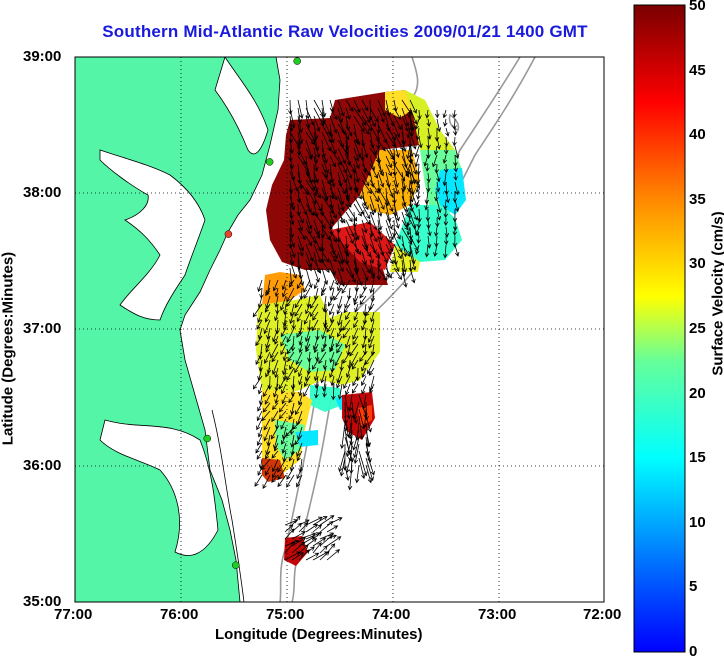  What do you see at coordinates (697, 134) in the screenshot?
I see `colorbar-tick-40: 40` at bounding box center [697, 134].